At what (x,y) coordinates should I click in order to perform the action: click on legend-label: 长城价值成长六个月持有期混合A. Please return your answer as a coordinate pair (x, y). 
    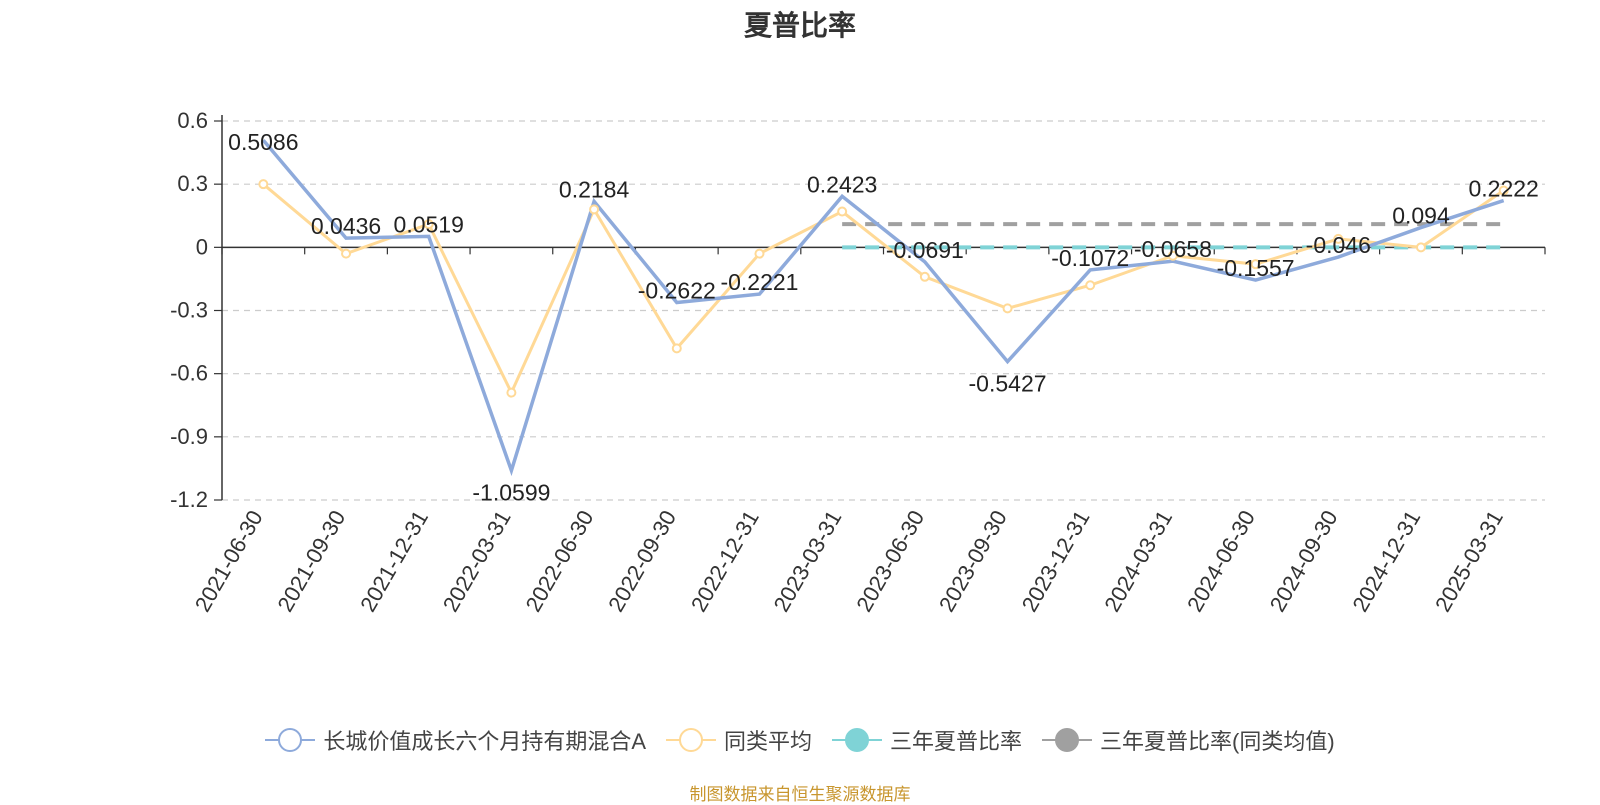
    Looking at the image, I should click on (484, 741).